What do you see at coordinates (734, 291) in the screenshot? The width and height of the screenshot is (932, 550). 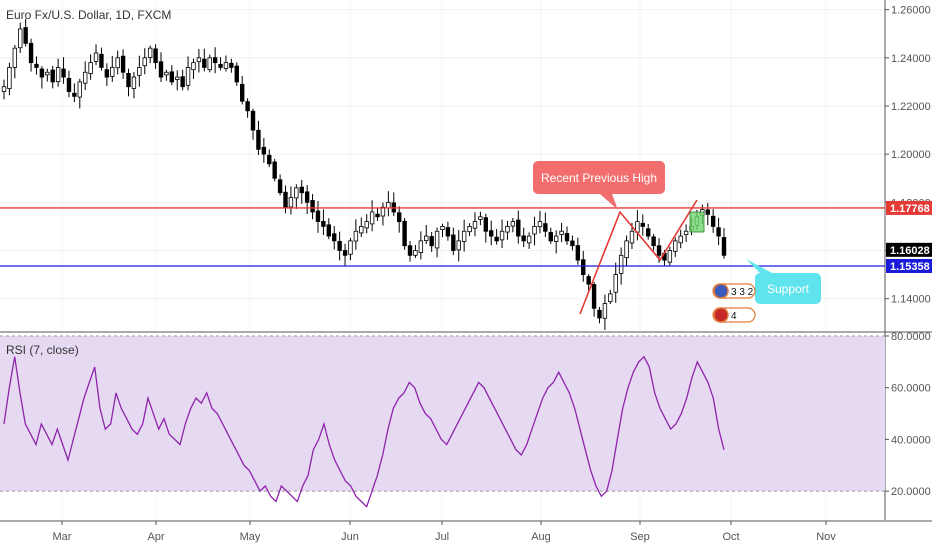 I see `event-flag-pill` at bounding box center [734, 291].